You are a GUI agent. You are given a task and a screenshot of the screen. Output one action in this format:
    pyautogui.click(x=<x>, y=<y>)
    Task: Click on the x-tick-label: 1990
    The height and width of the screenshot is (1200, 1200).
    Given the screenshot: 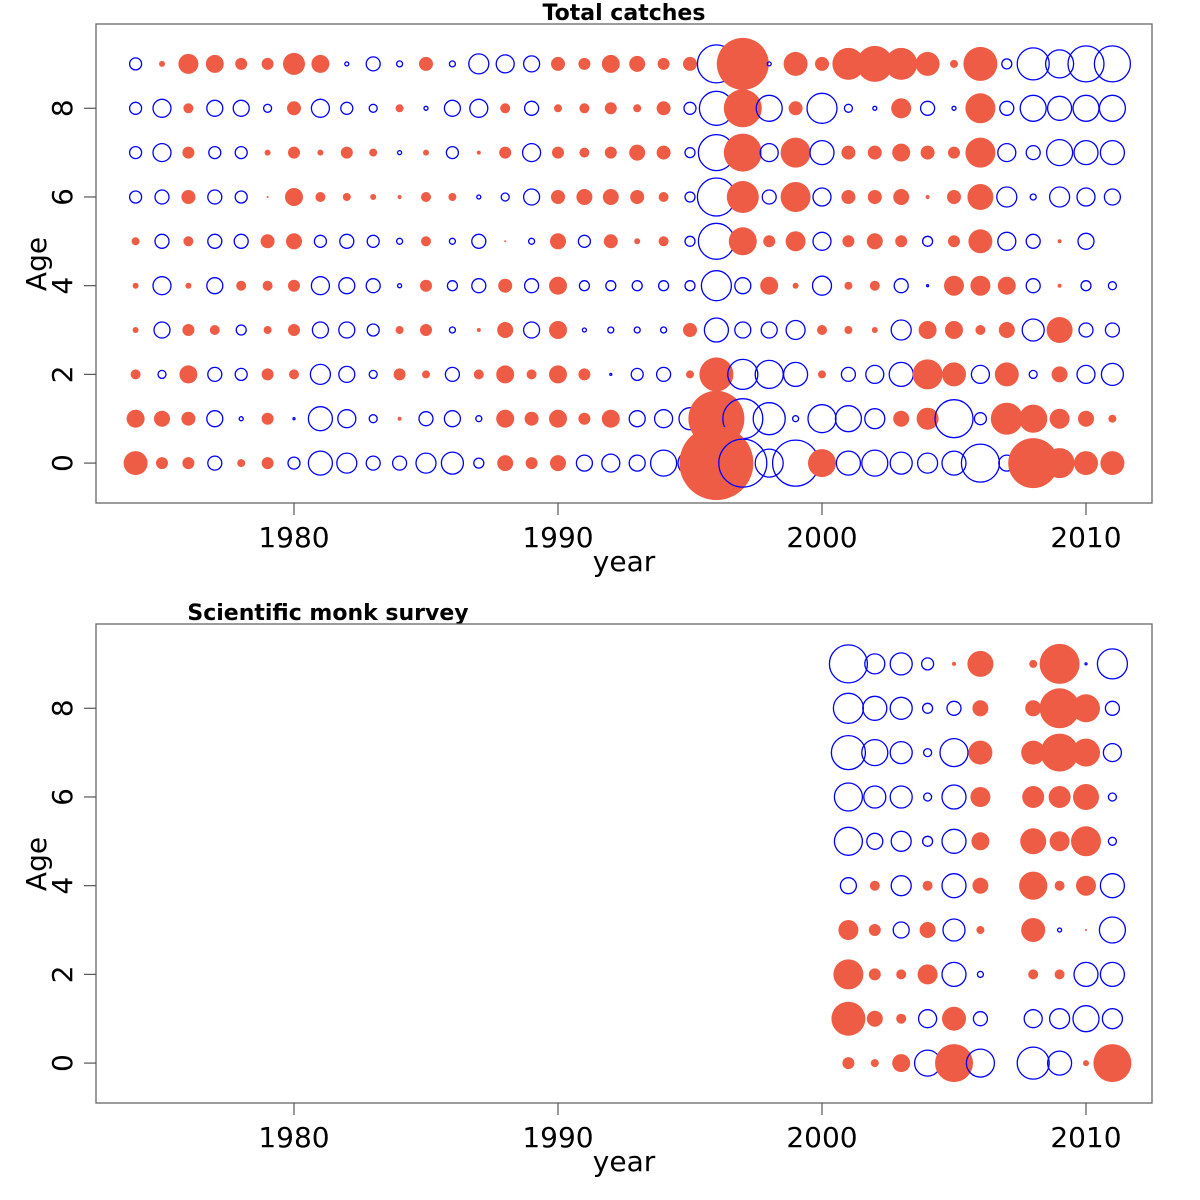 What is the action you would take?
    pyautogui.click(x=557, y=537)
    